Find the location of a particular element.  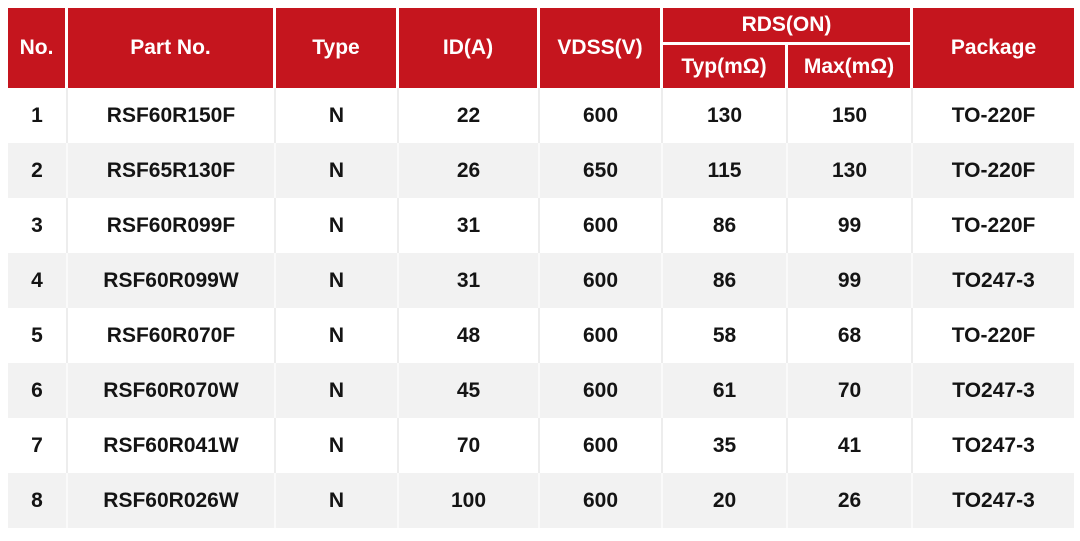

cell-part-no: RSF60R150F is located at coordinates (172, 115).